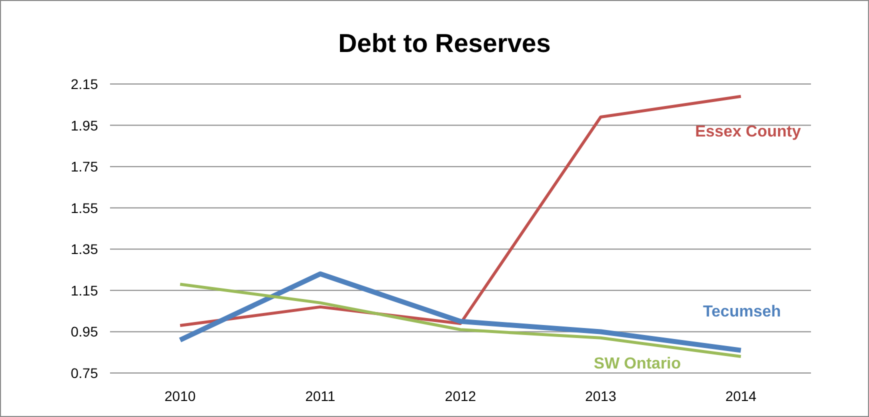 This screenshot has height=417, width=869. What do you see at coordinates (84, 125) in the screenshot?
I see `y-tick-label: 1.95` at bounding box center [84, 125].